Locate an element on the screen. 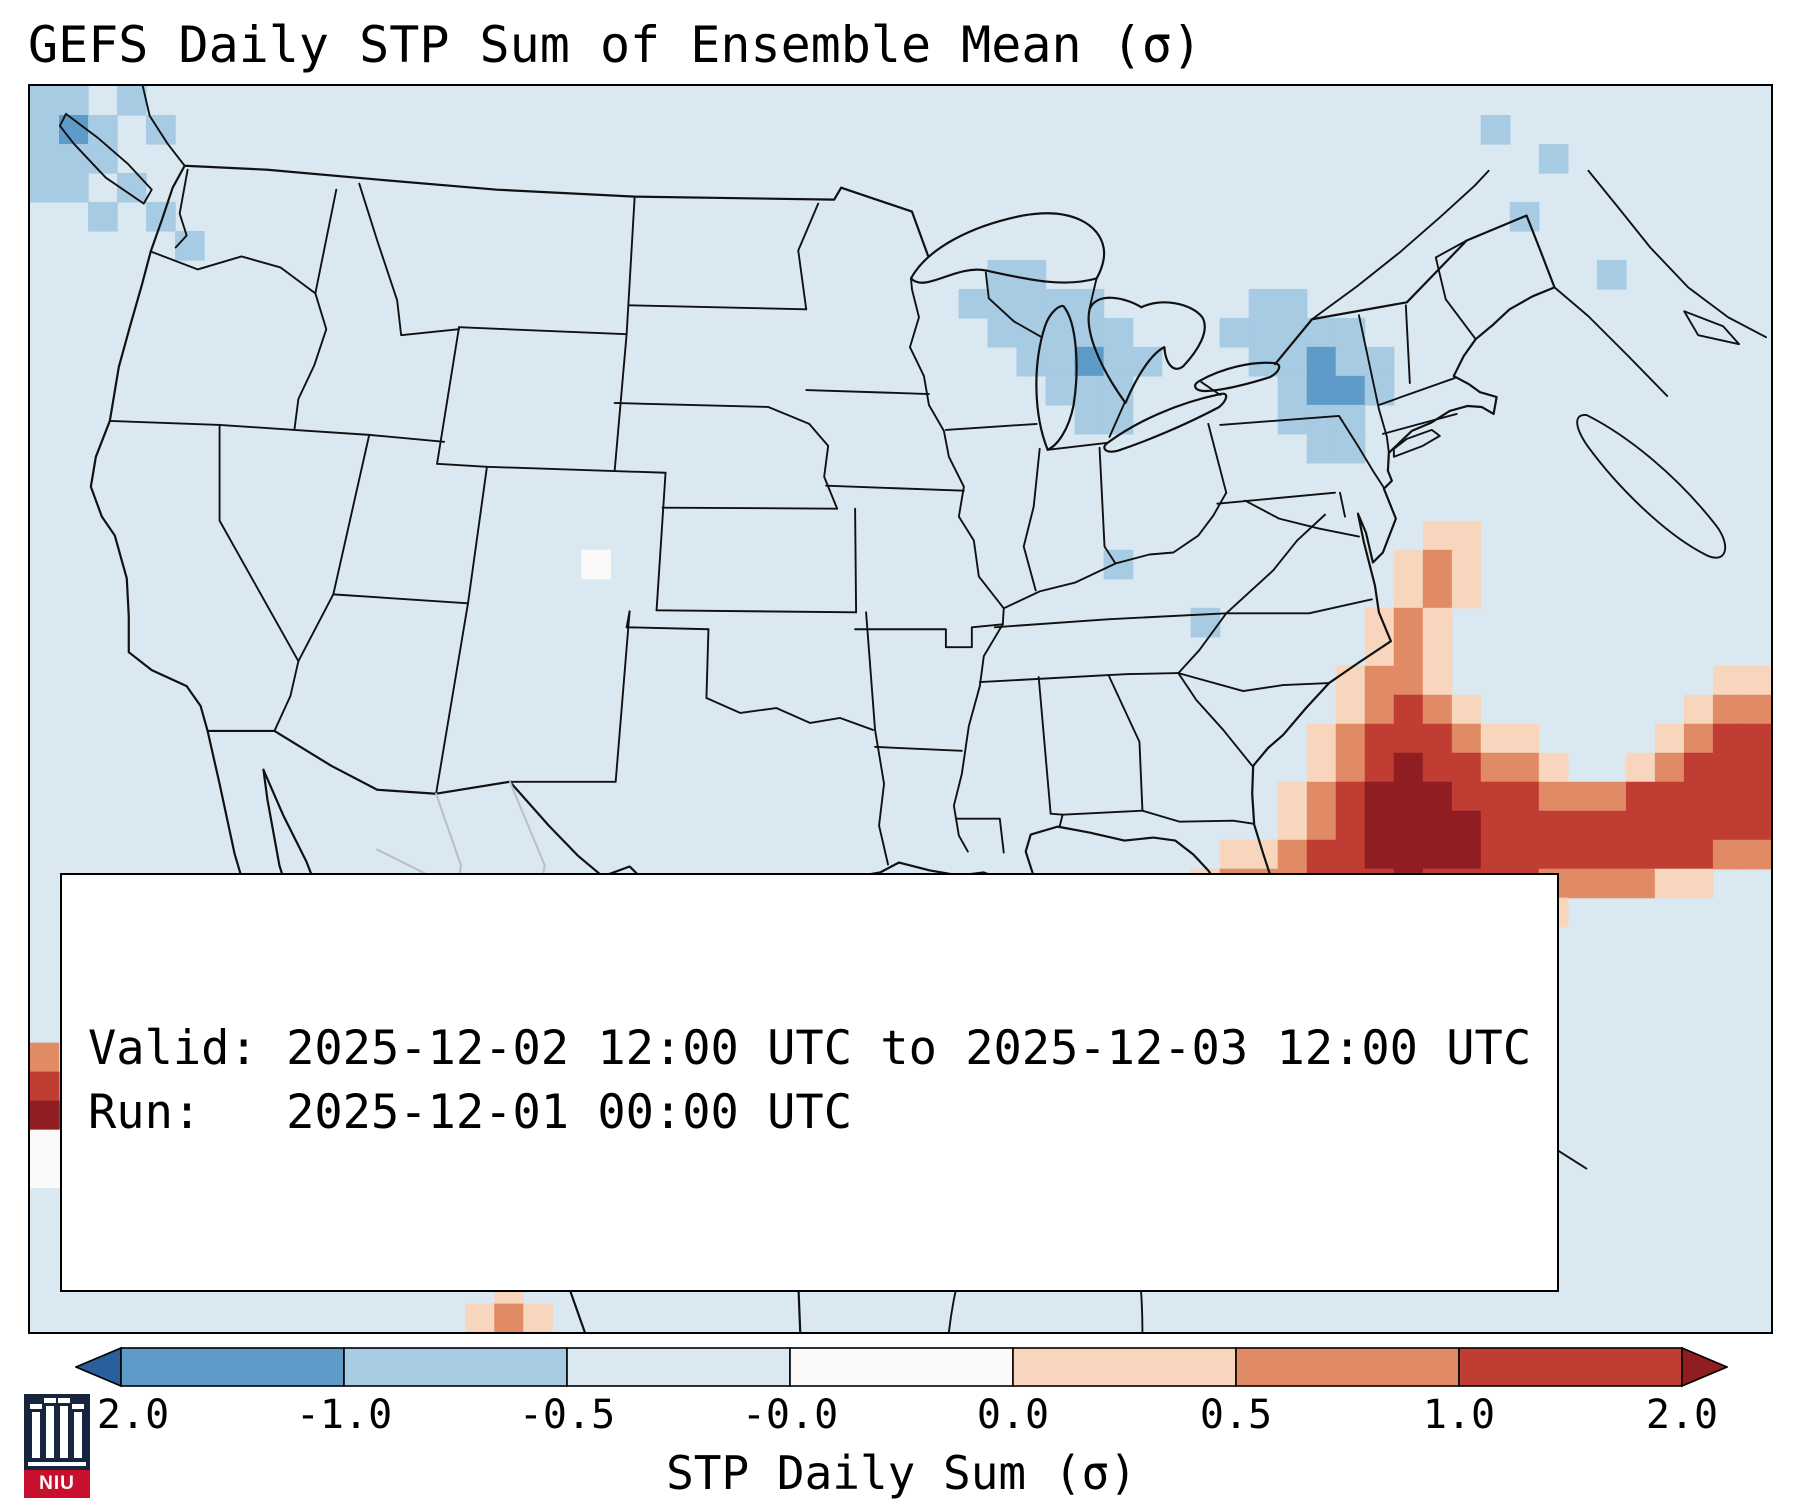 Image resolution: width=1803 pixels, height=1506 pixels. colorbar-tick-label: 0.5 is located at coordinates (1236, 1415).